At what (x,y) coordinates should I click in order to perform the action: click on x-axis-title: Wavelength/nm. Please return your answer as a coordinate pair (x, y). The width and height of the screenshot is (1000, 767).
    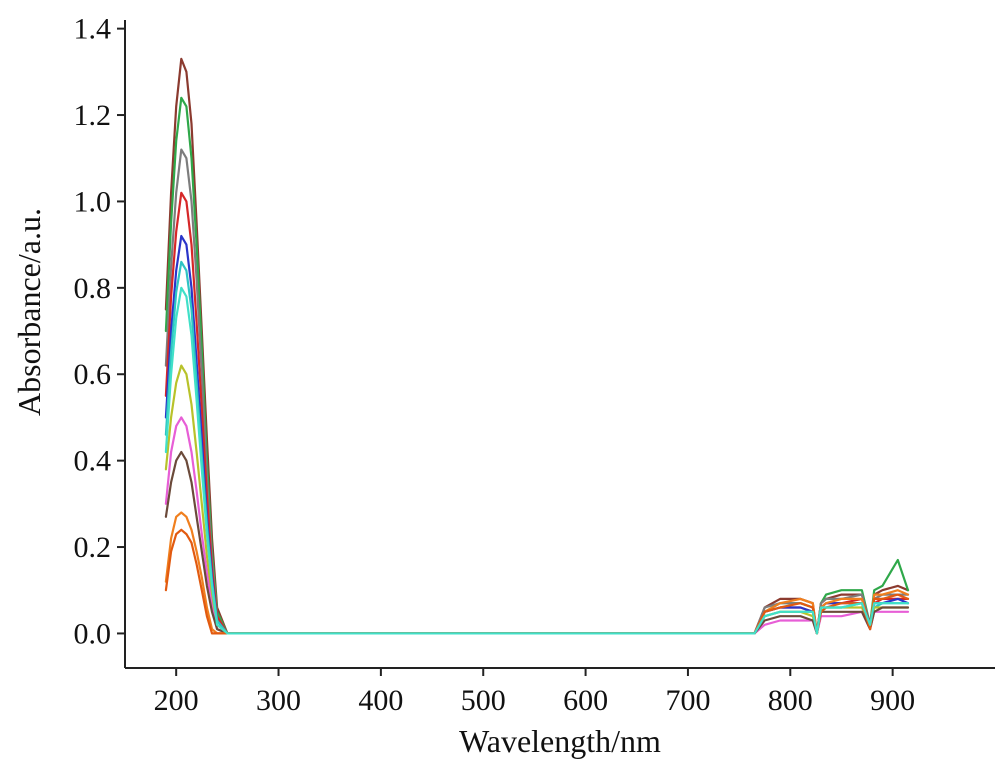
    Looking at the image, I should click on (560, 741).